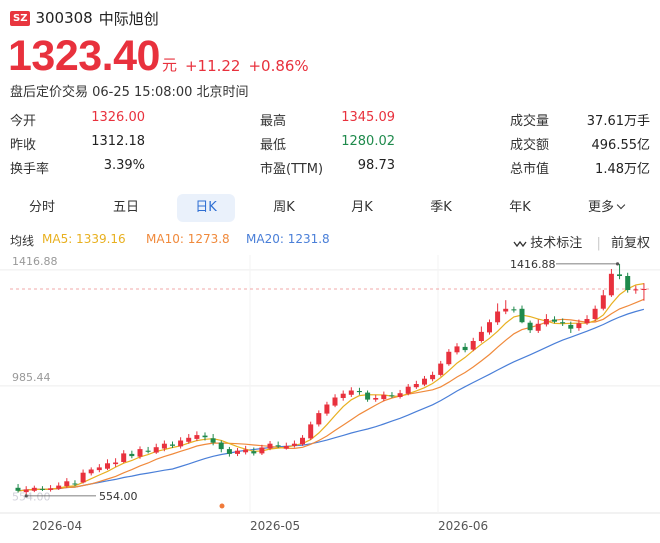  I want to click on tab-label: 年K, so click(520, 207).